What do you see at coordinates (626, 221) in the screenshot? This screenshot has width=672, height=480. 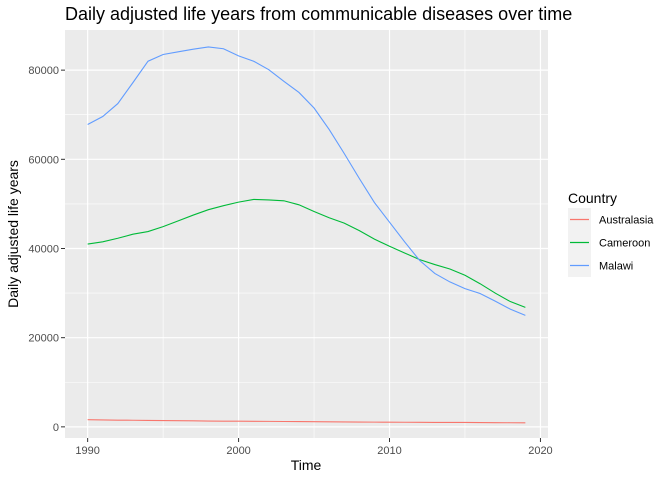 I see `legend-label: Australasia` at bounding box center [626, 221].